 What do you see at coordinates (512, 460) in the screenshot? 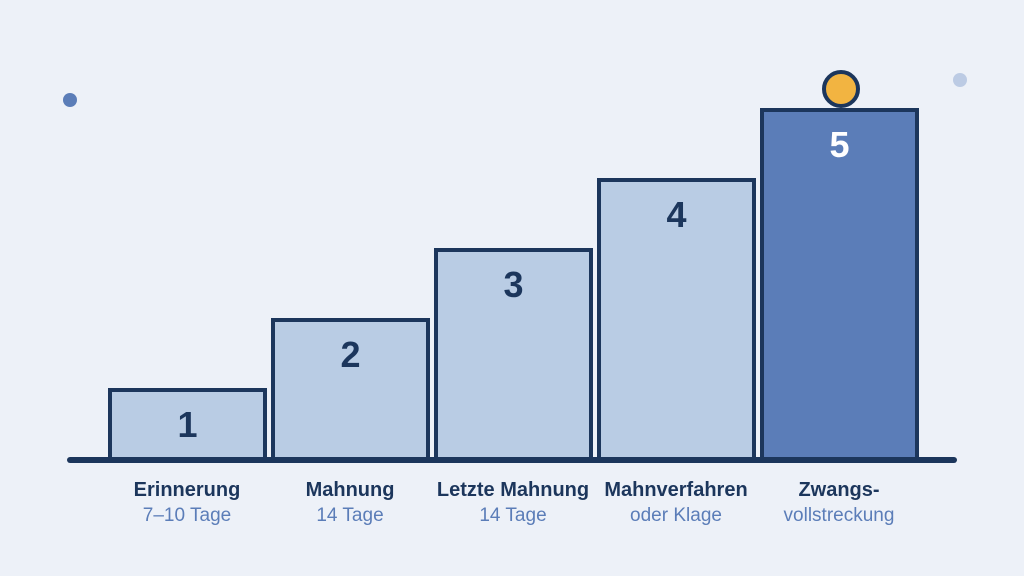
I see `baseline` at bounding box center [512, 460].